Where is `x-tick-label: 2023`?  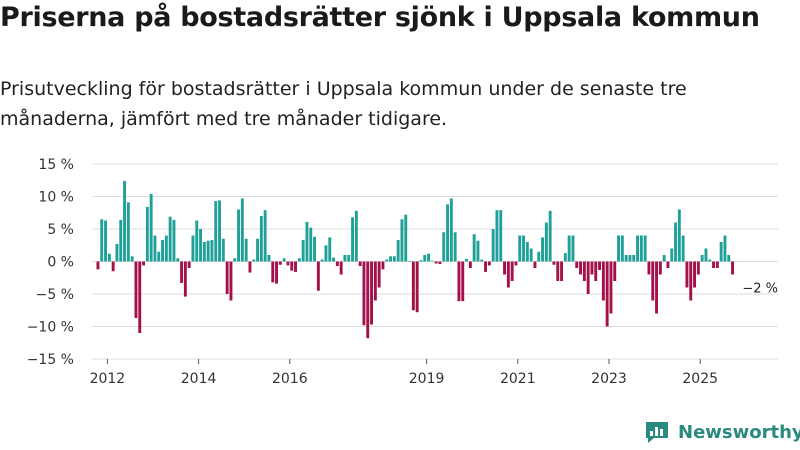
x-tick-label: 2023 is located at coordinates (609, 379).